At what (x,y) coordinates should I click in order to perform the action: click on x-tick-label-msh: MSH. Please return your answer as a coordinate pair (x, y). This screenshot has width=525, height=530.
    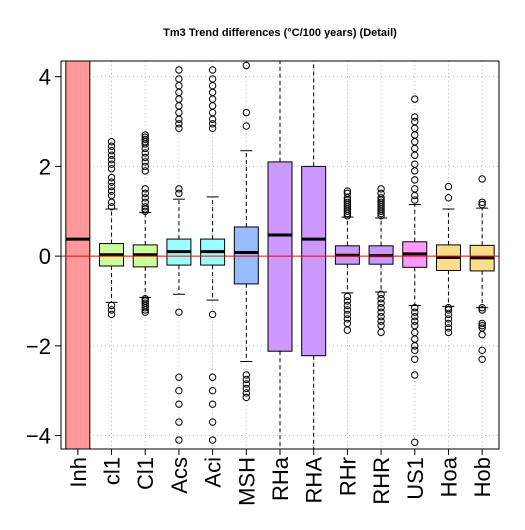
    Looking at the image, I should click on (246, 481).